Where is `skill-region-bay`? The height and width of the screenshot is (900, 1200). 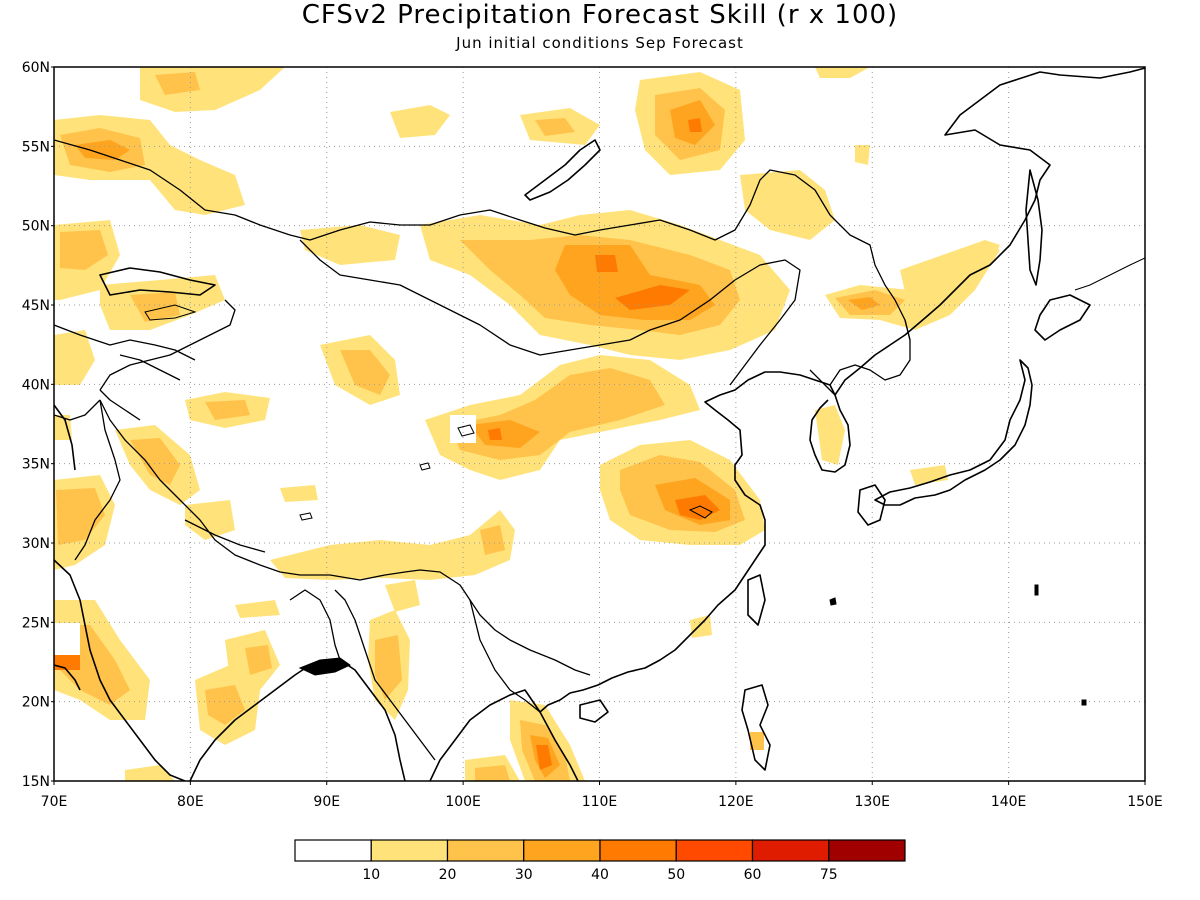 skill-region-bay is located at coordinates (257, 609).